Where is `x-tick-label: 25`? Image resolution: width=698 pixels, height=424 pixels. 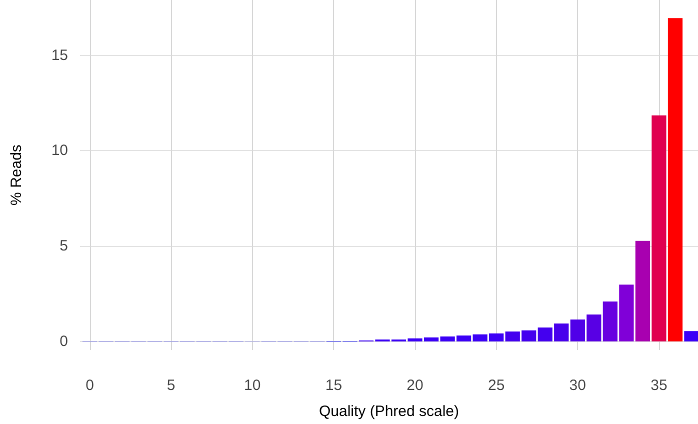
x-tick-label: 25 is located at coordinates (496, 385).